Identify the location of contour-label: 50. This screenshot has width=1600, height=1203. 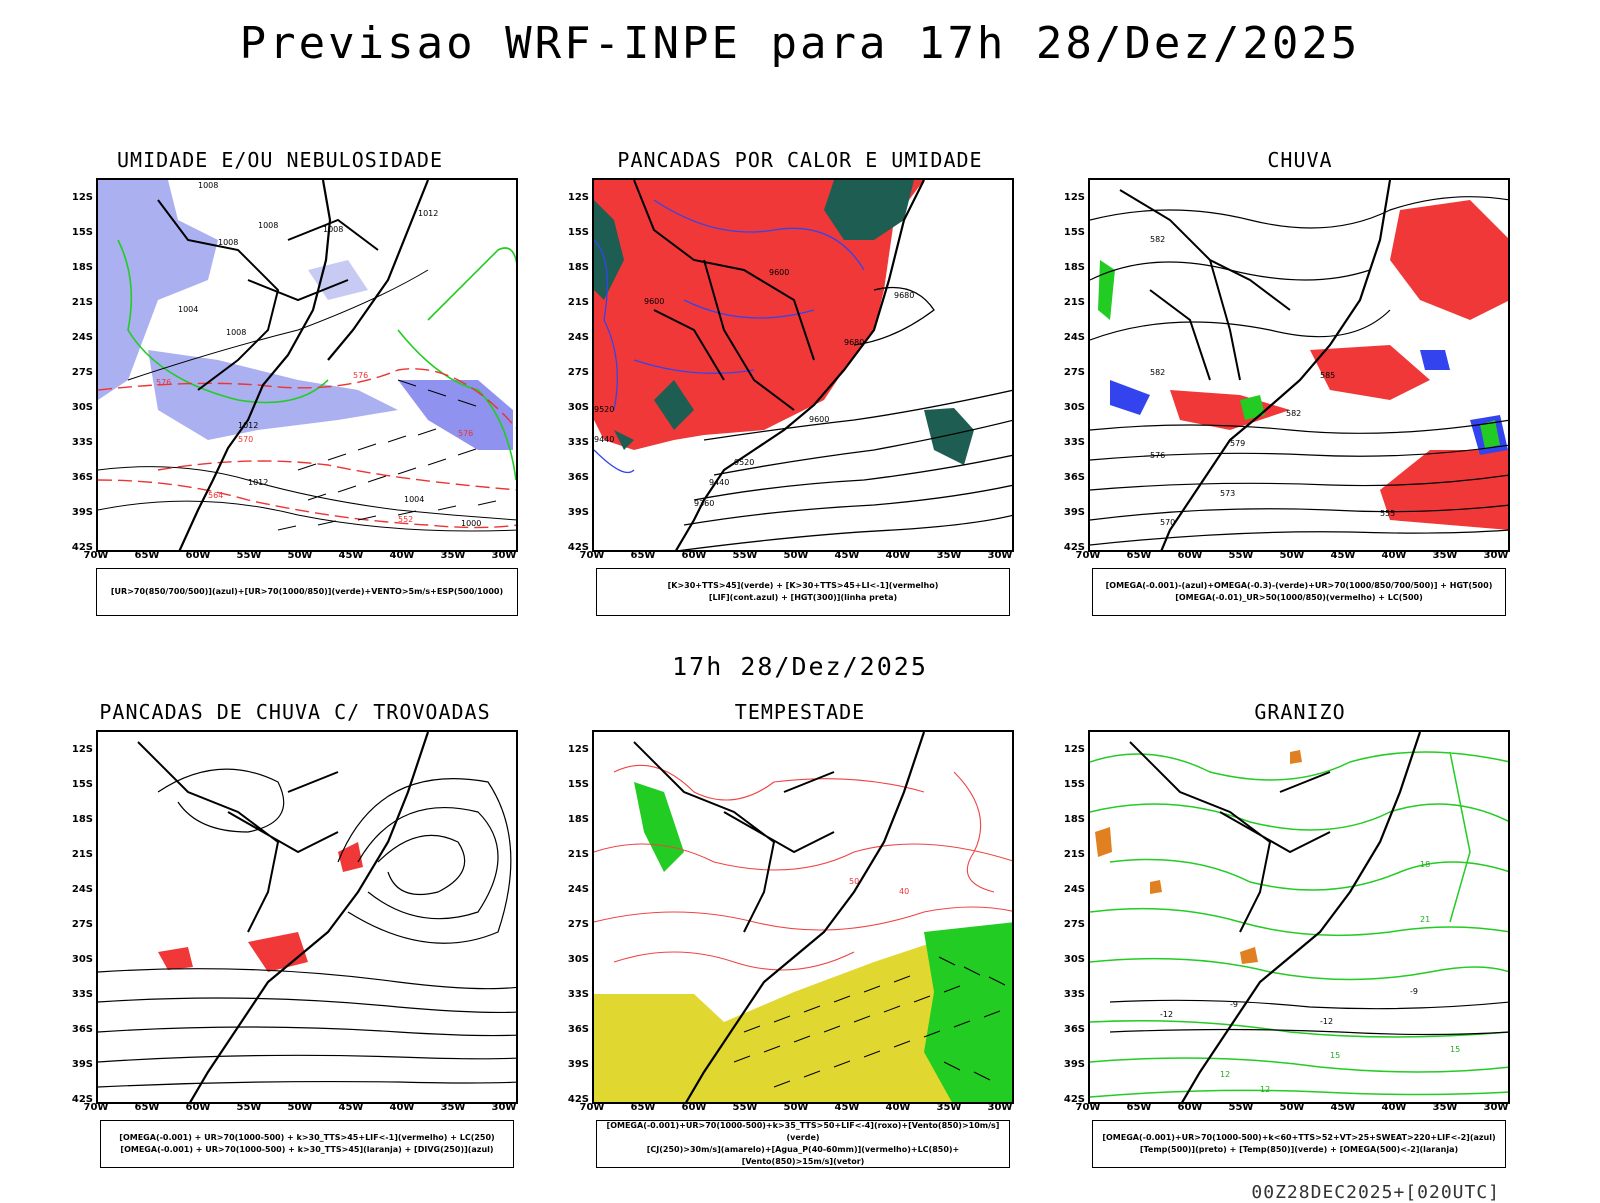
(854, 881).